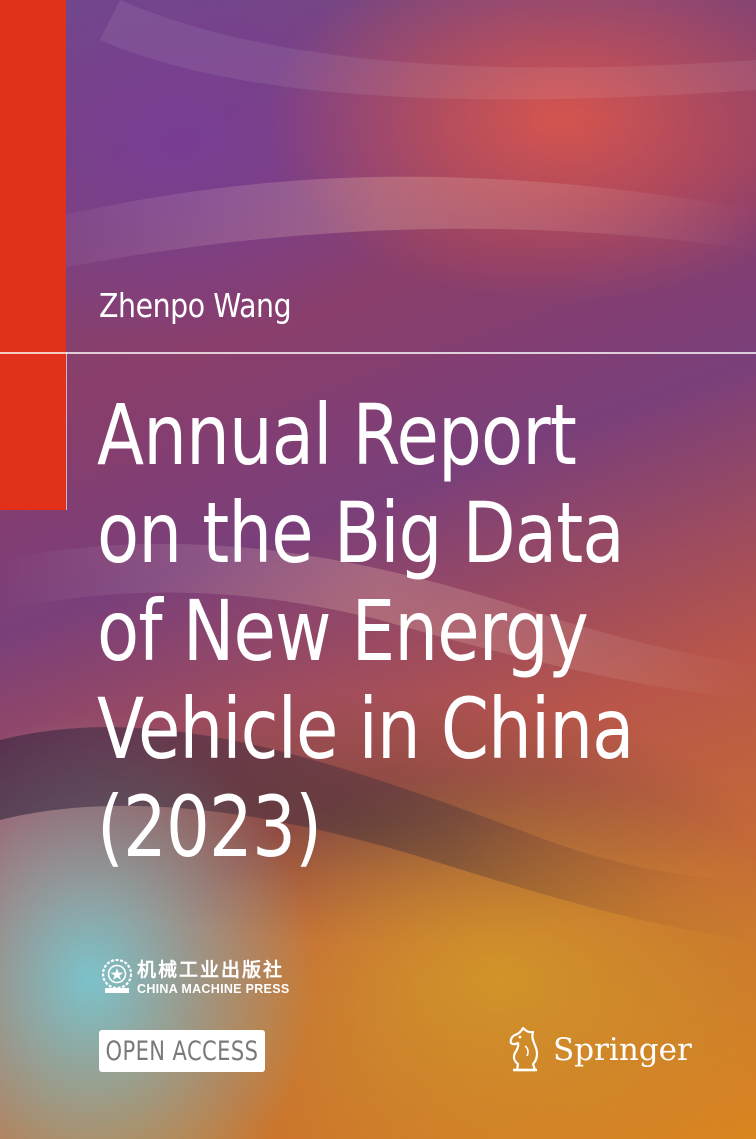  Describe the element at coordinates (365, 729) in the screenshot. I see `title-line: Vehicle in China` at that location.